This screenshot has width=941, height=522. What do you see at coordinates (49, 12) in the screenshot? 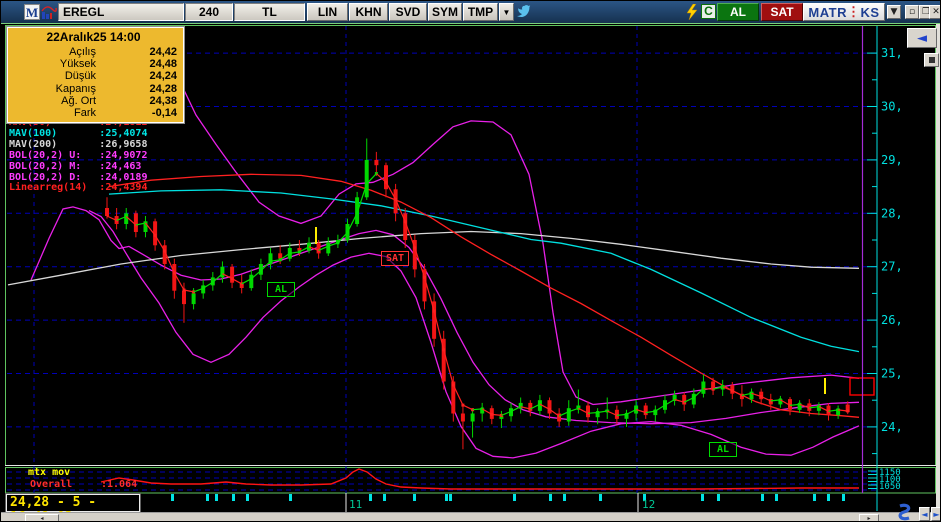
I see `chart-type-icon` at bounding box center [49, 12].